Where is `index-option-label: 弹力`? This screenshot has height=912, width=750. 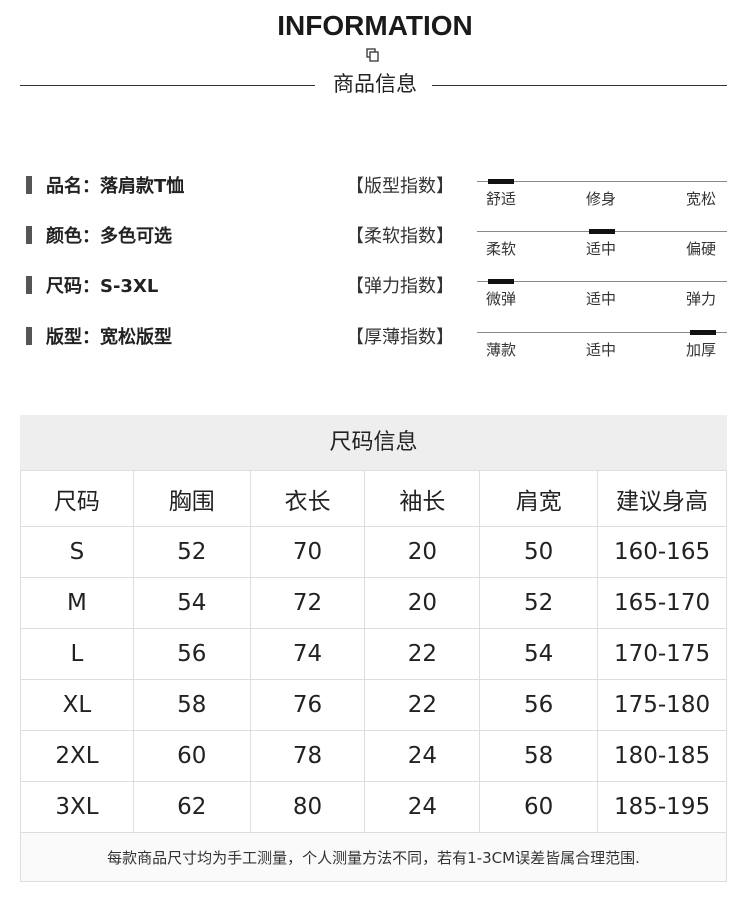 index-option-label: 弹力 is located at coordinates (701, 299).